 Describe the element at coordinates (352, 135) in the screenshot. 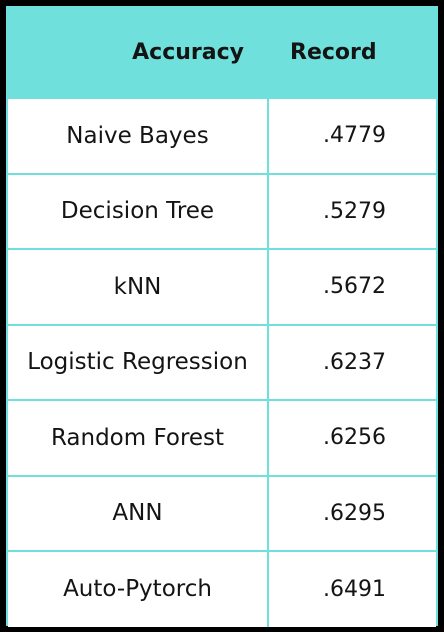

I see `value-cell: .4779` at that location.